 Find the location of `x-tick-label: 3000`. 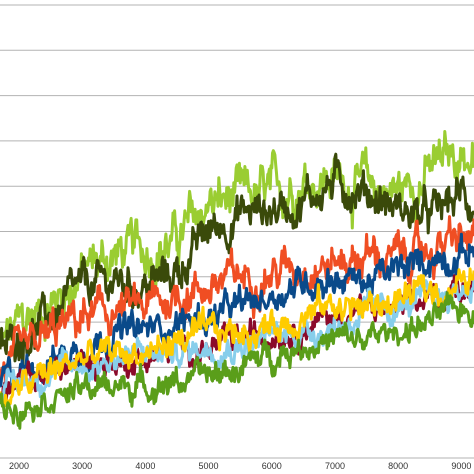

x-tick-label: 3000 is located at coordinates (82, 466).